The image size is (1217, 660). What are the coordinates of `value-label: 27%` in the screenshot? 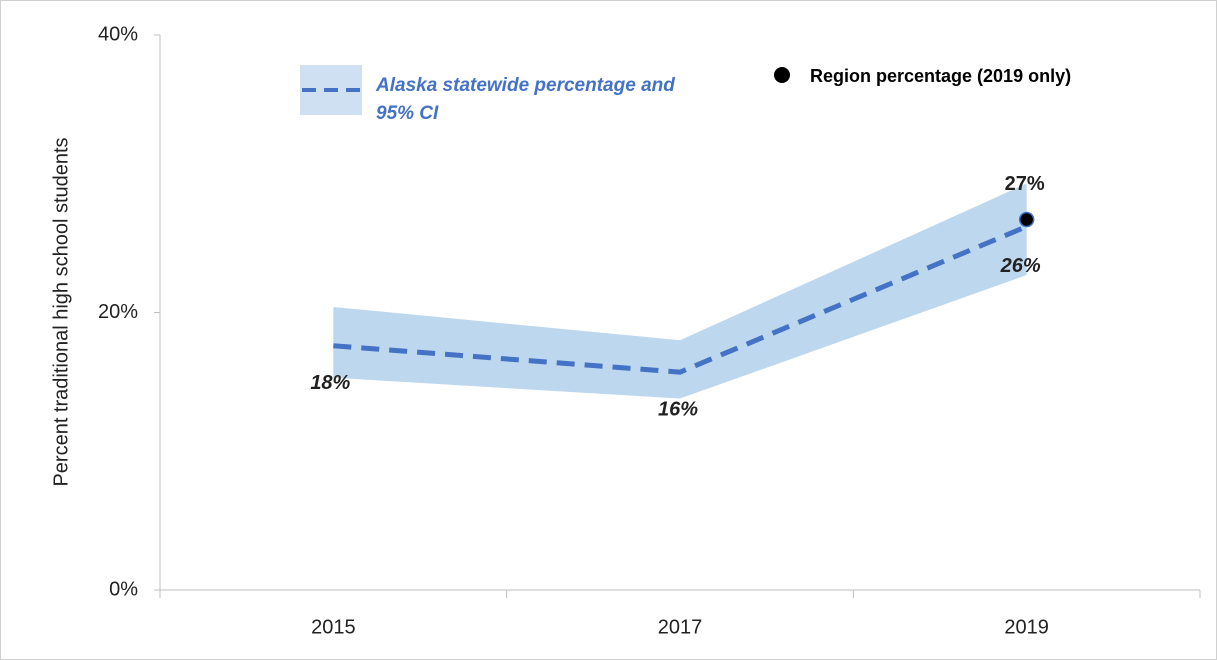 It's located at (1025, 184).